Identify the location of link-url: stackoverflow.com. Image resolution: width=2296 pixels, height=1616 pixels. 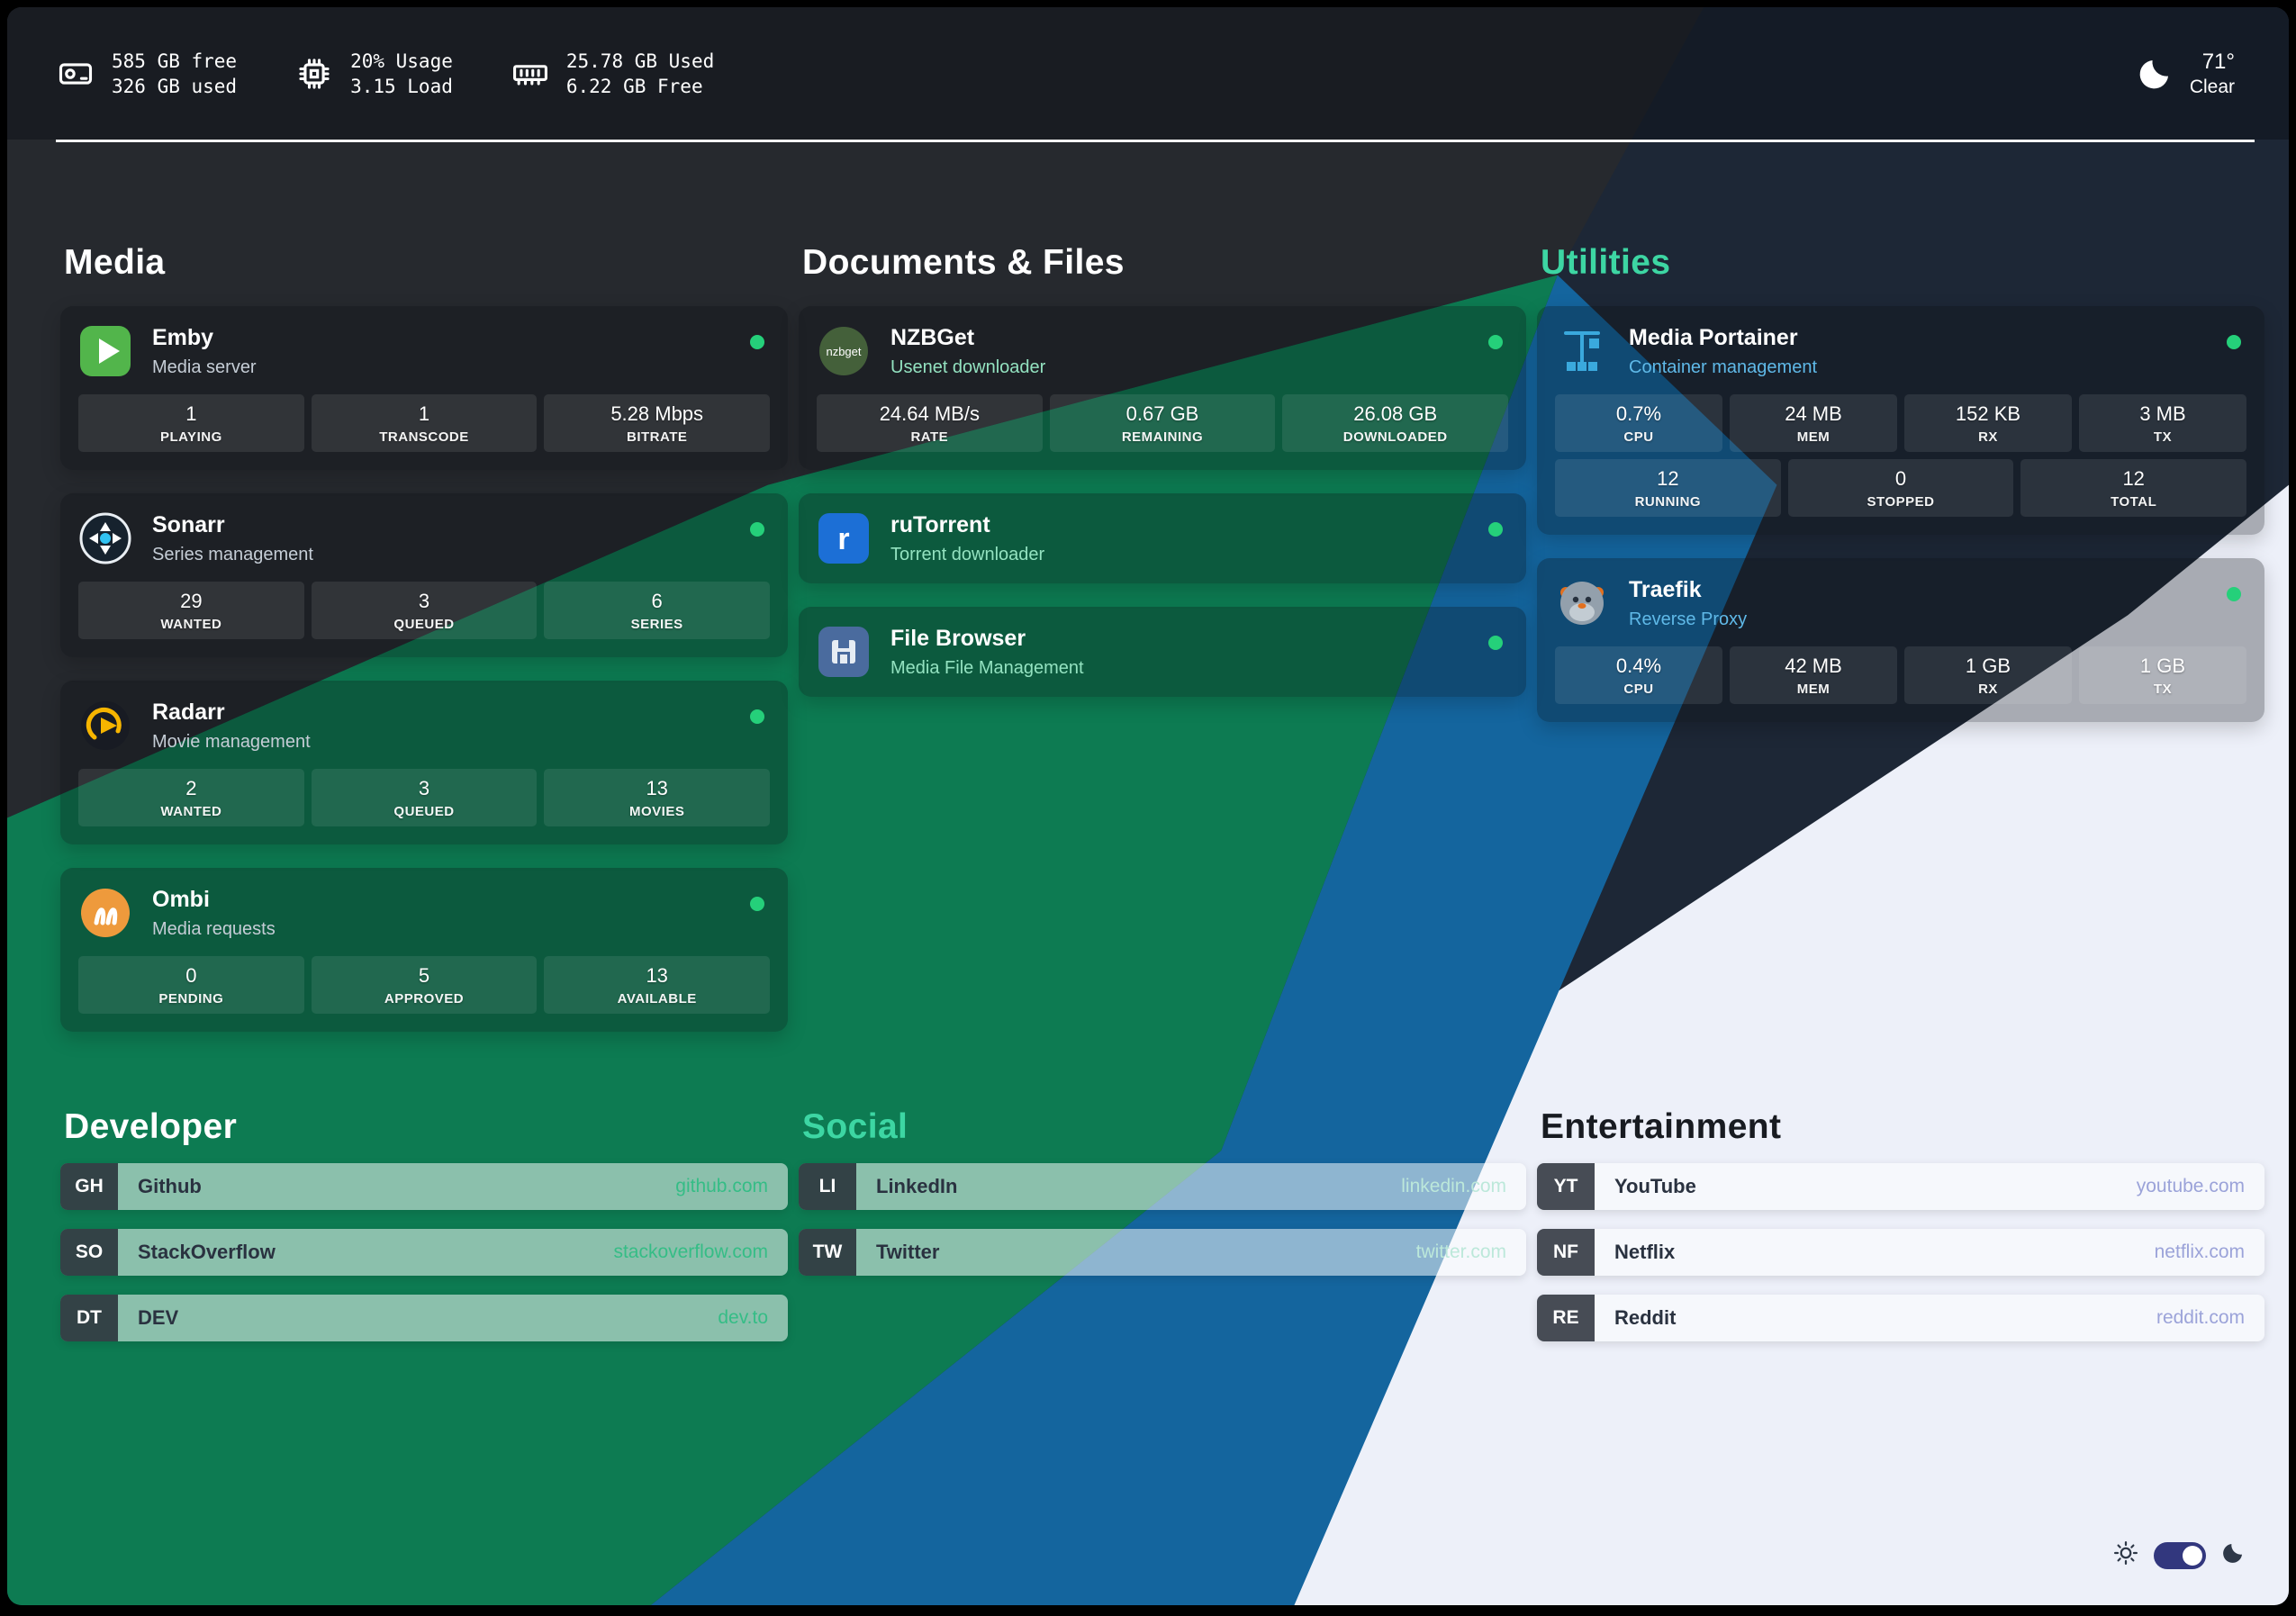
(690, 1251).